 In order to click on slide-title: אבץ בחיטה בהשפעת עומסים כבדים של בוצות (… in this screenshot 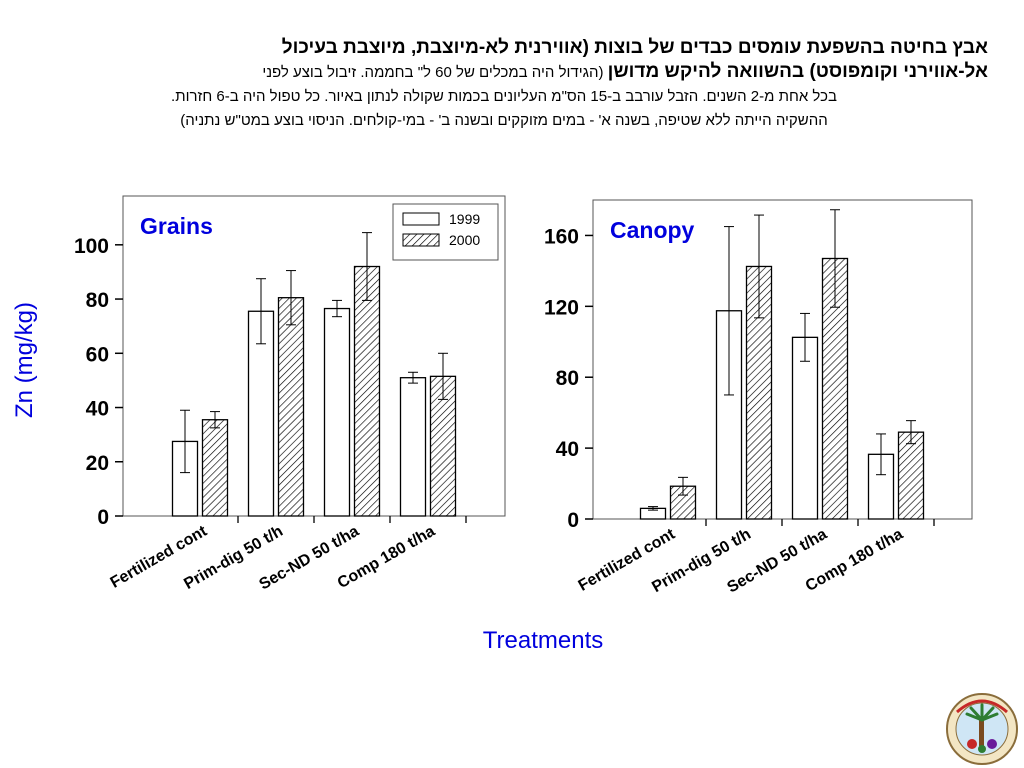, I will do `click(504, 84)`.